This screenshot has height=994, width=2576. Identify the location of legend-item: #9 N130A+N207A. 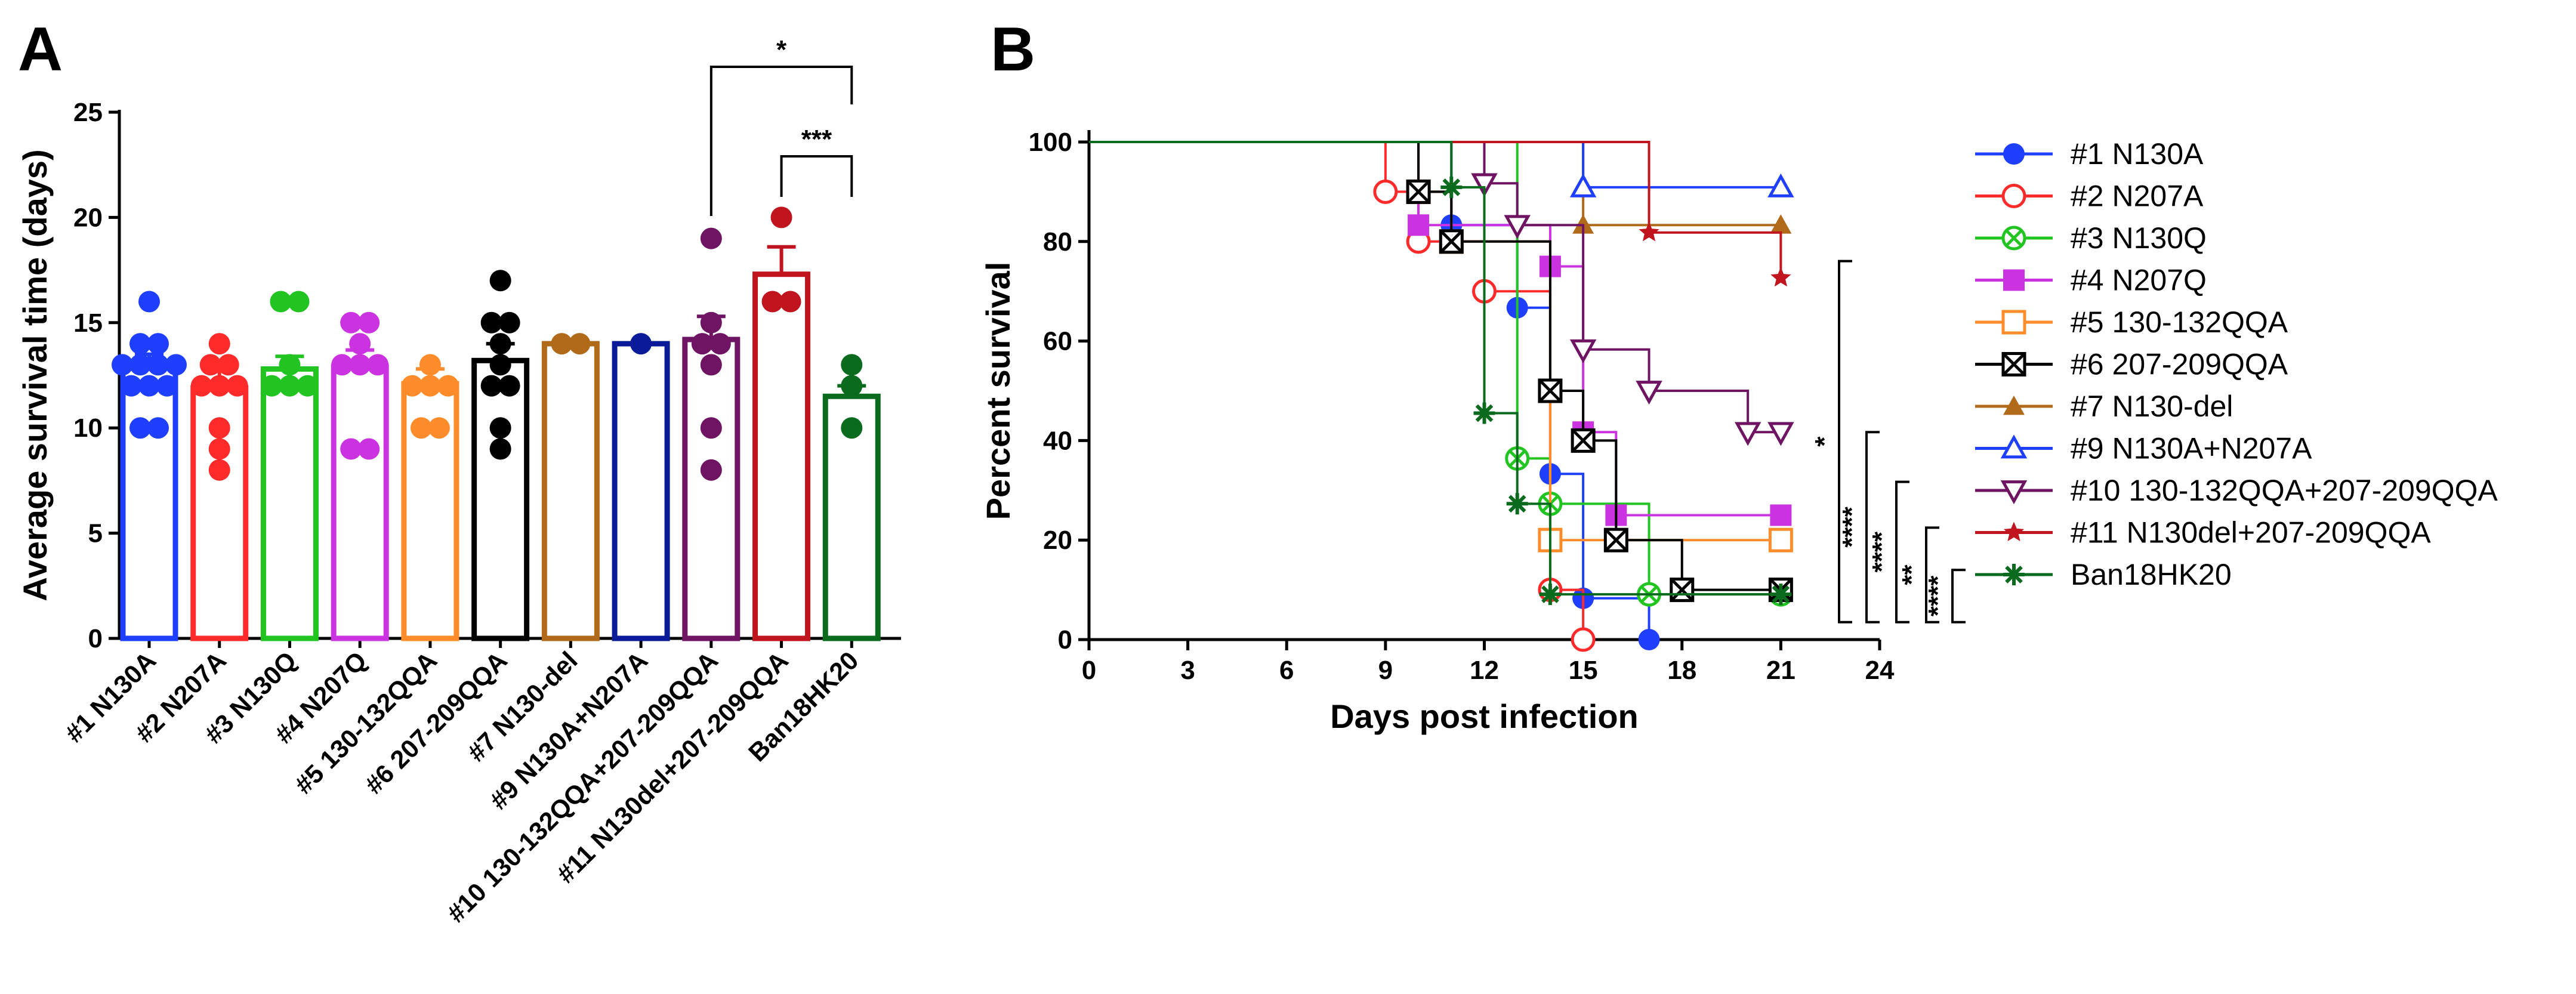
(2143, 448).